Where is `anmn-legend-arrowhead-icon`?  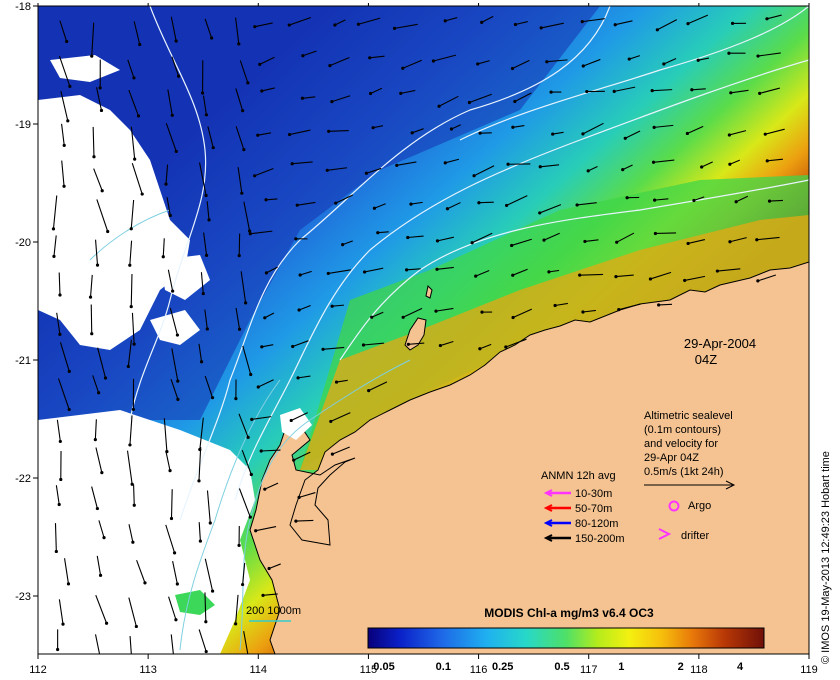 anmn-legend-arrowhead-icon is located at coordinates (548, 493).